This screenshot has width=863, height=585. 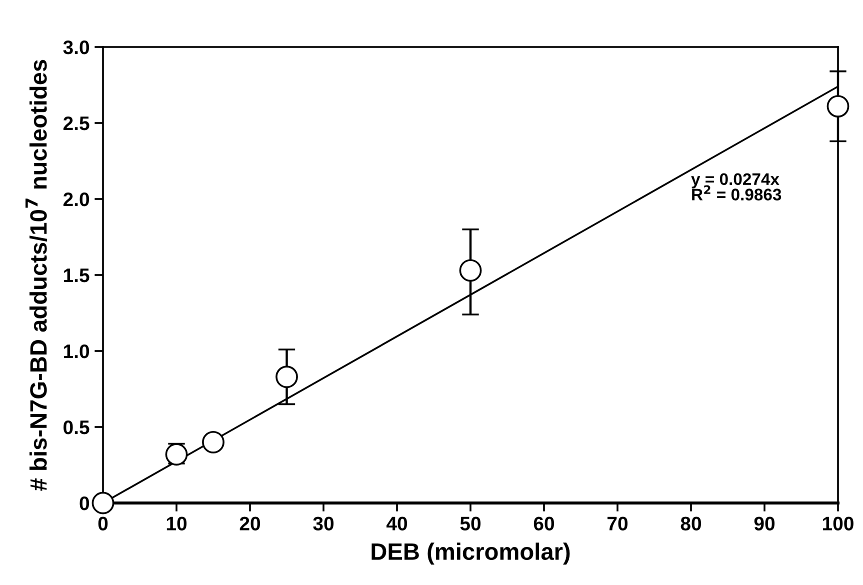 I want to click on x-tick-label: 60, so click(x=544, y=523).